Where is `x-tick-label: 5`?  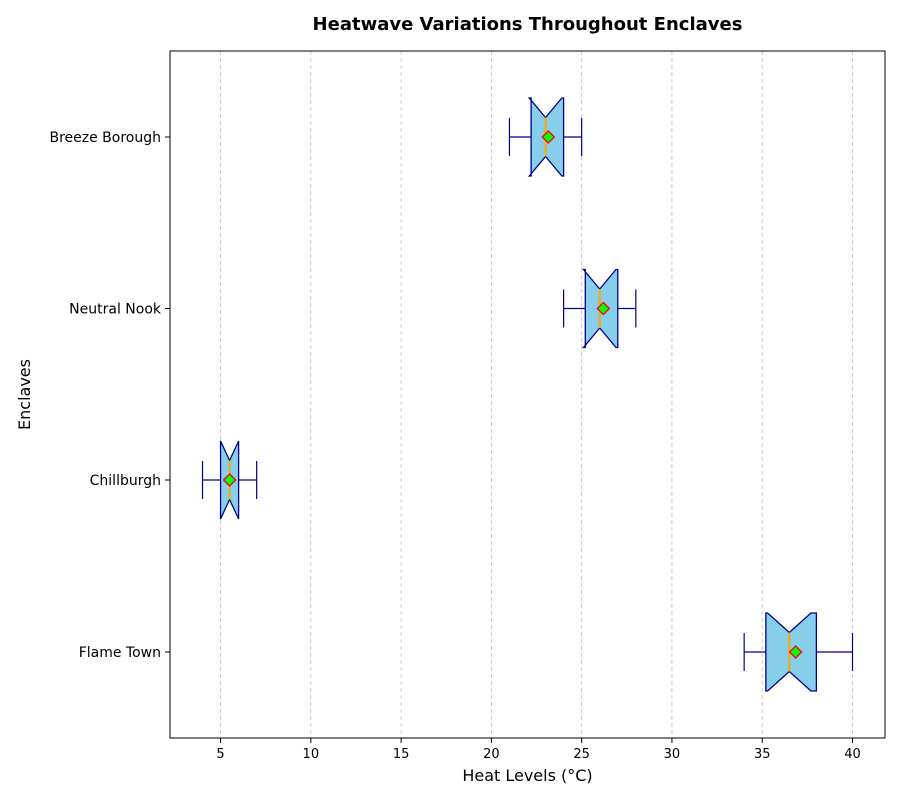
x-tick-label: 5 is located at coordinates (220, 754).